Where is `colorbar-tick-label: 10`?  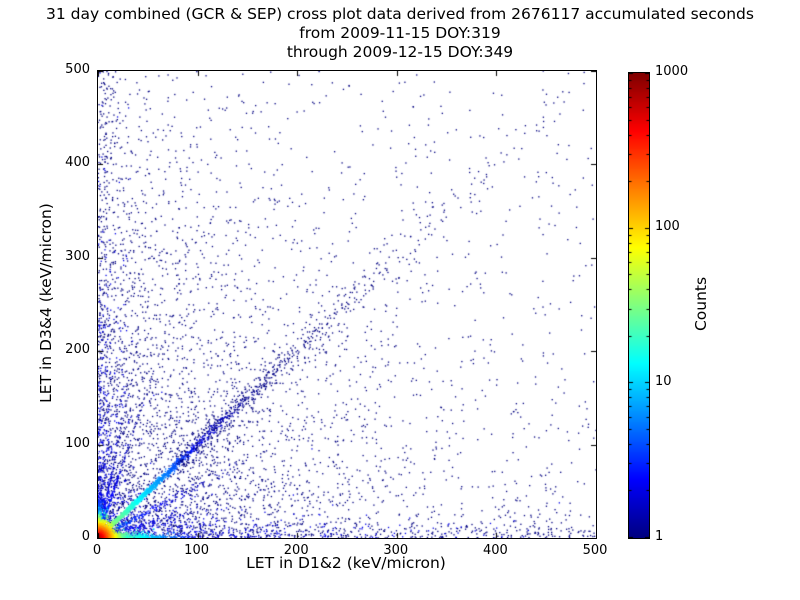 colorbar-tick-label: 10 is located at coordinates (663, 381).